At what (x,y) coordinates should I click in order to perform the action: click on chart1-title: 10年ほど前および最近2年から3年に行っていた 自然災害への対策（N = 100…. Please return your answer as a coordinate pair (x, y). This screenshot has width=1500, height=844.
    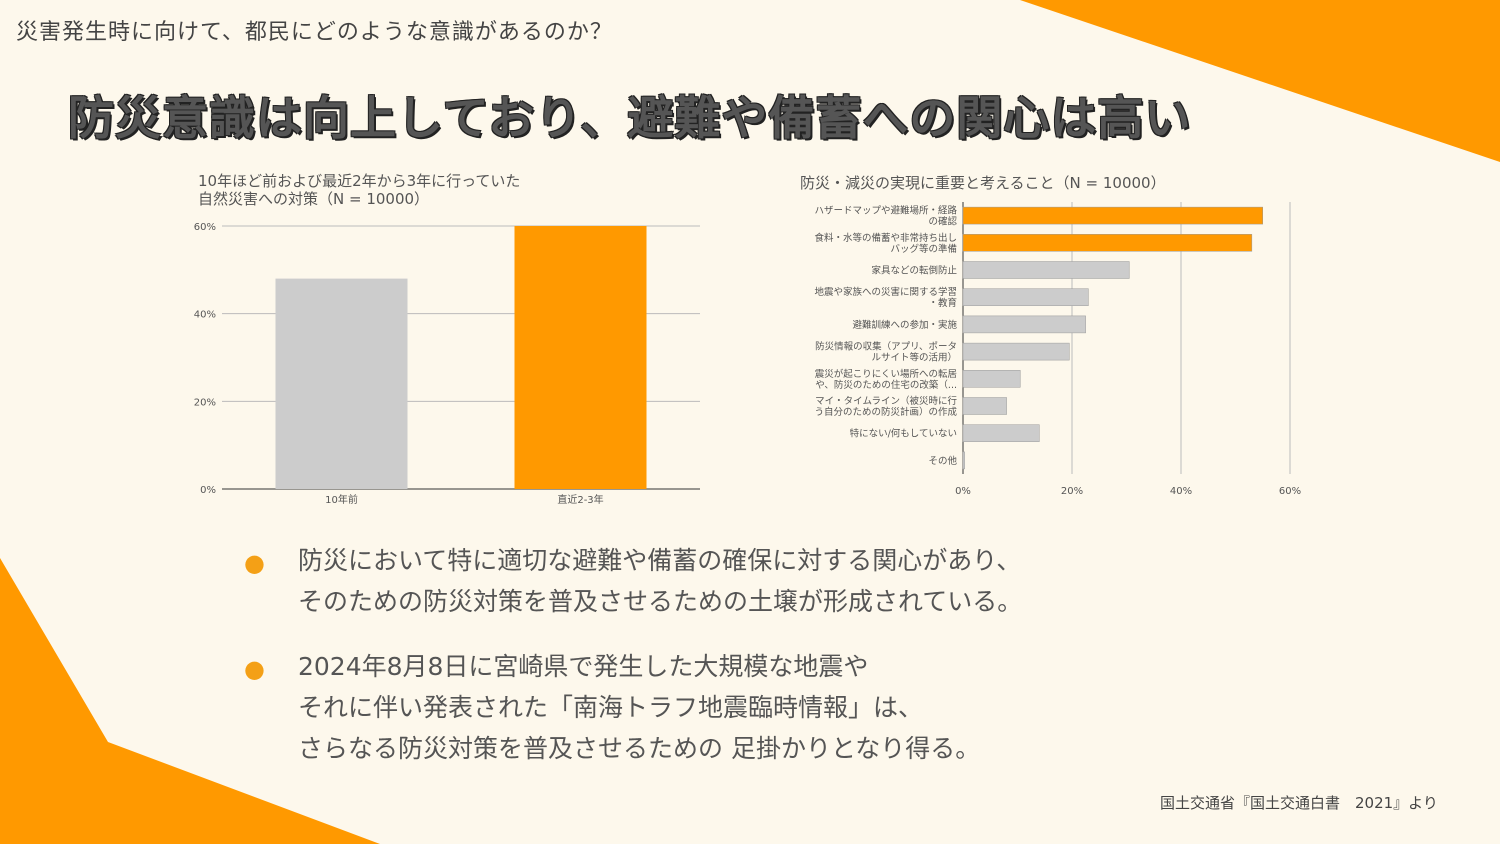
    Looking at the image, I should click on (359, 190).